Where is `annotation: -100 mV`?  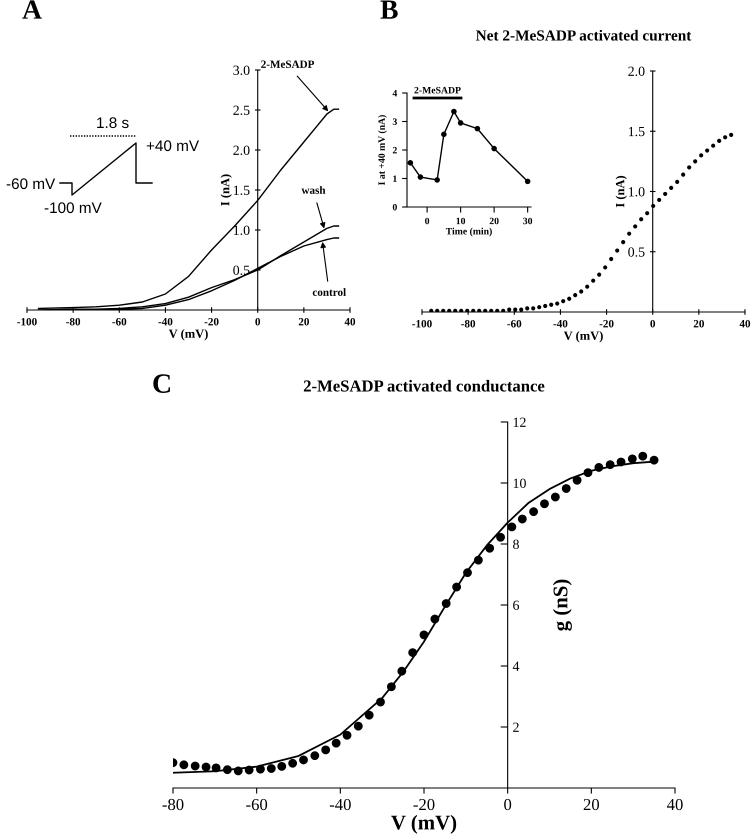 annotation: -100 mV is located at coordinates (73, 208).